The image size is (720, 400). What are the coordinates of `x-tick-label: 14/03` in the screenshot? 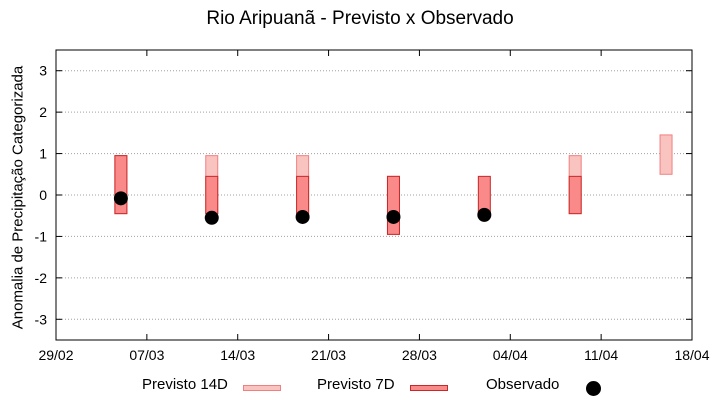 It's located at (237, 355).